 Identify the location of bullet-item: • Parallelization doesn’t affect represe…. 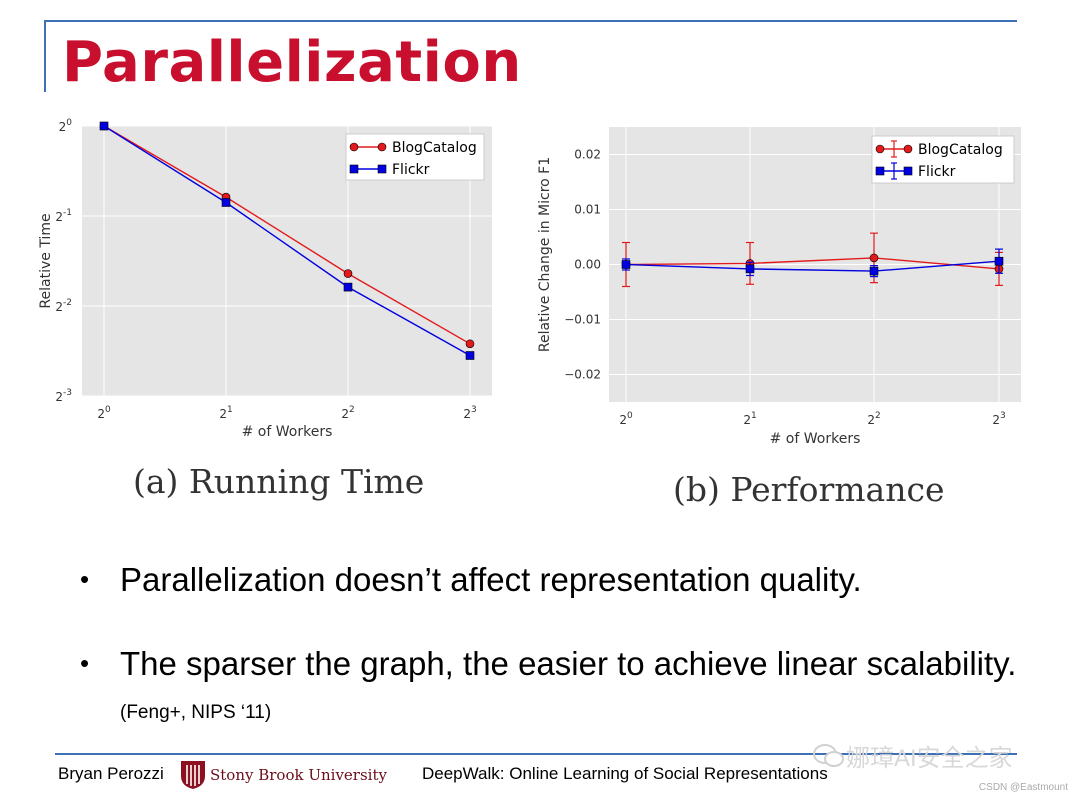
(550, 579).